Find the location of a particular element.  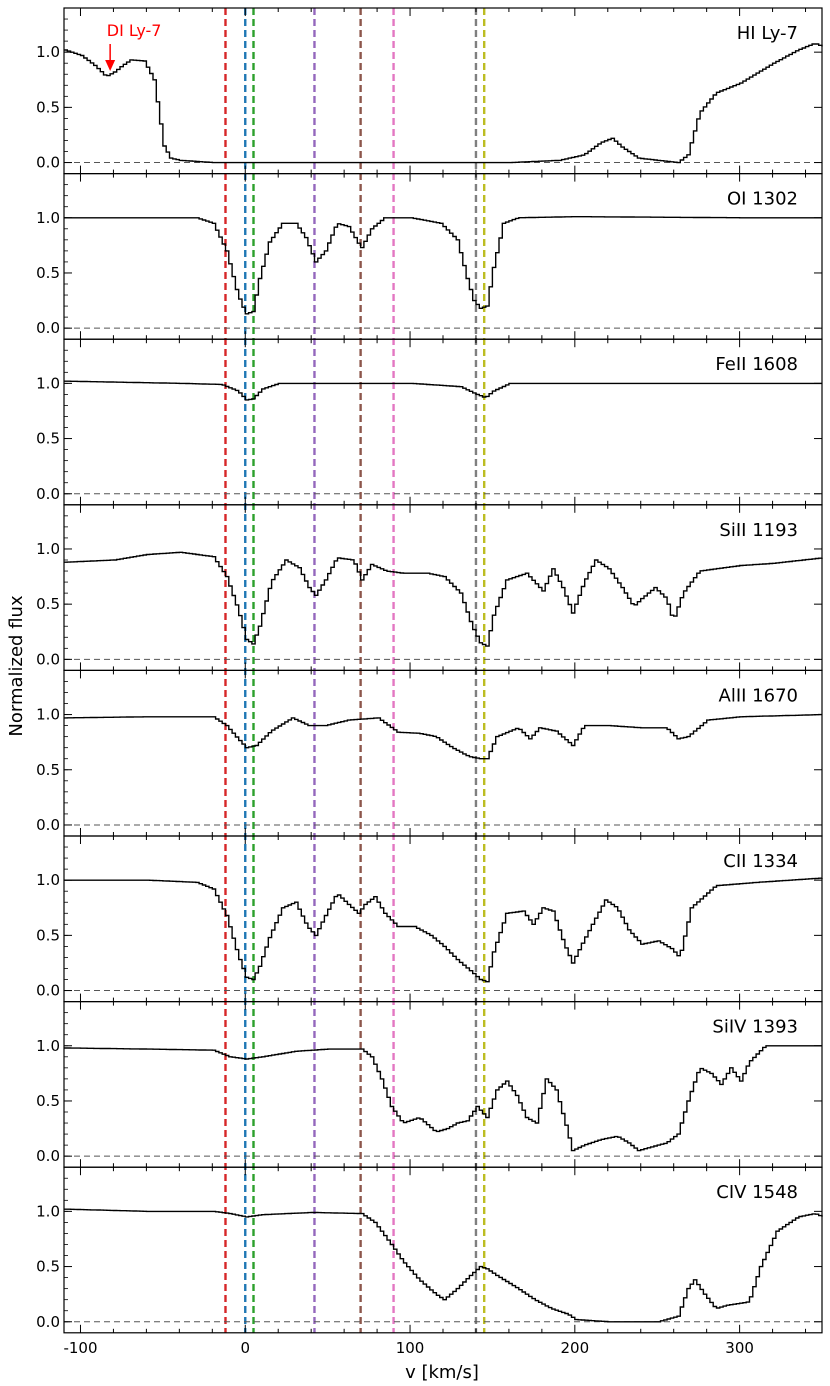

panel-5: 0.0 0.5 1.0 CII 1334 is located at coordinates (429, 919).